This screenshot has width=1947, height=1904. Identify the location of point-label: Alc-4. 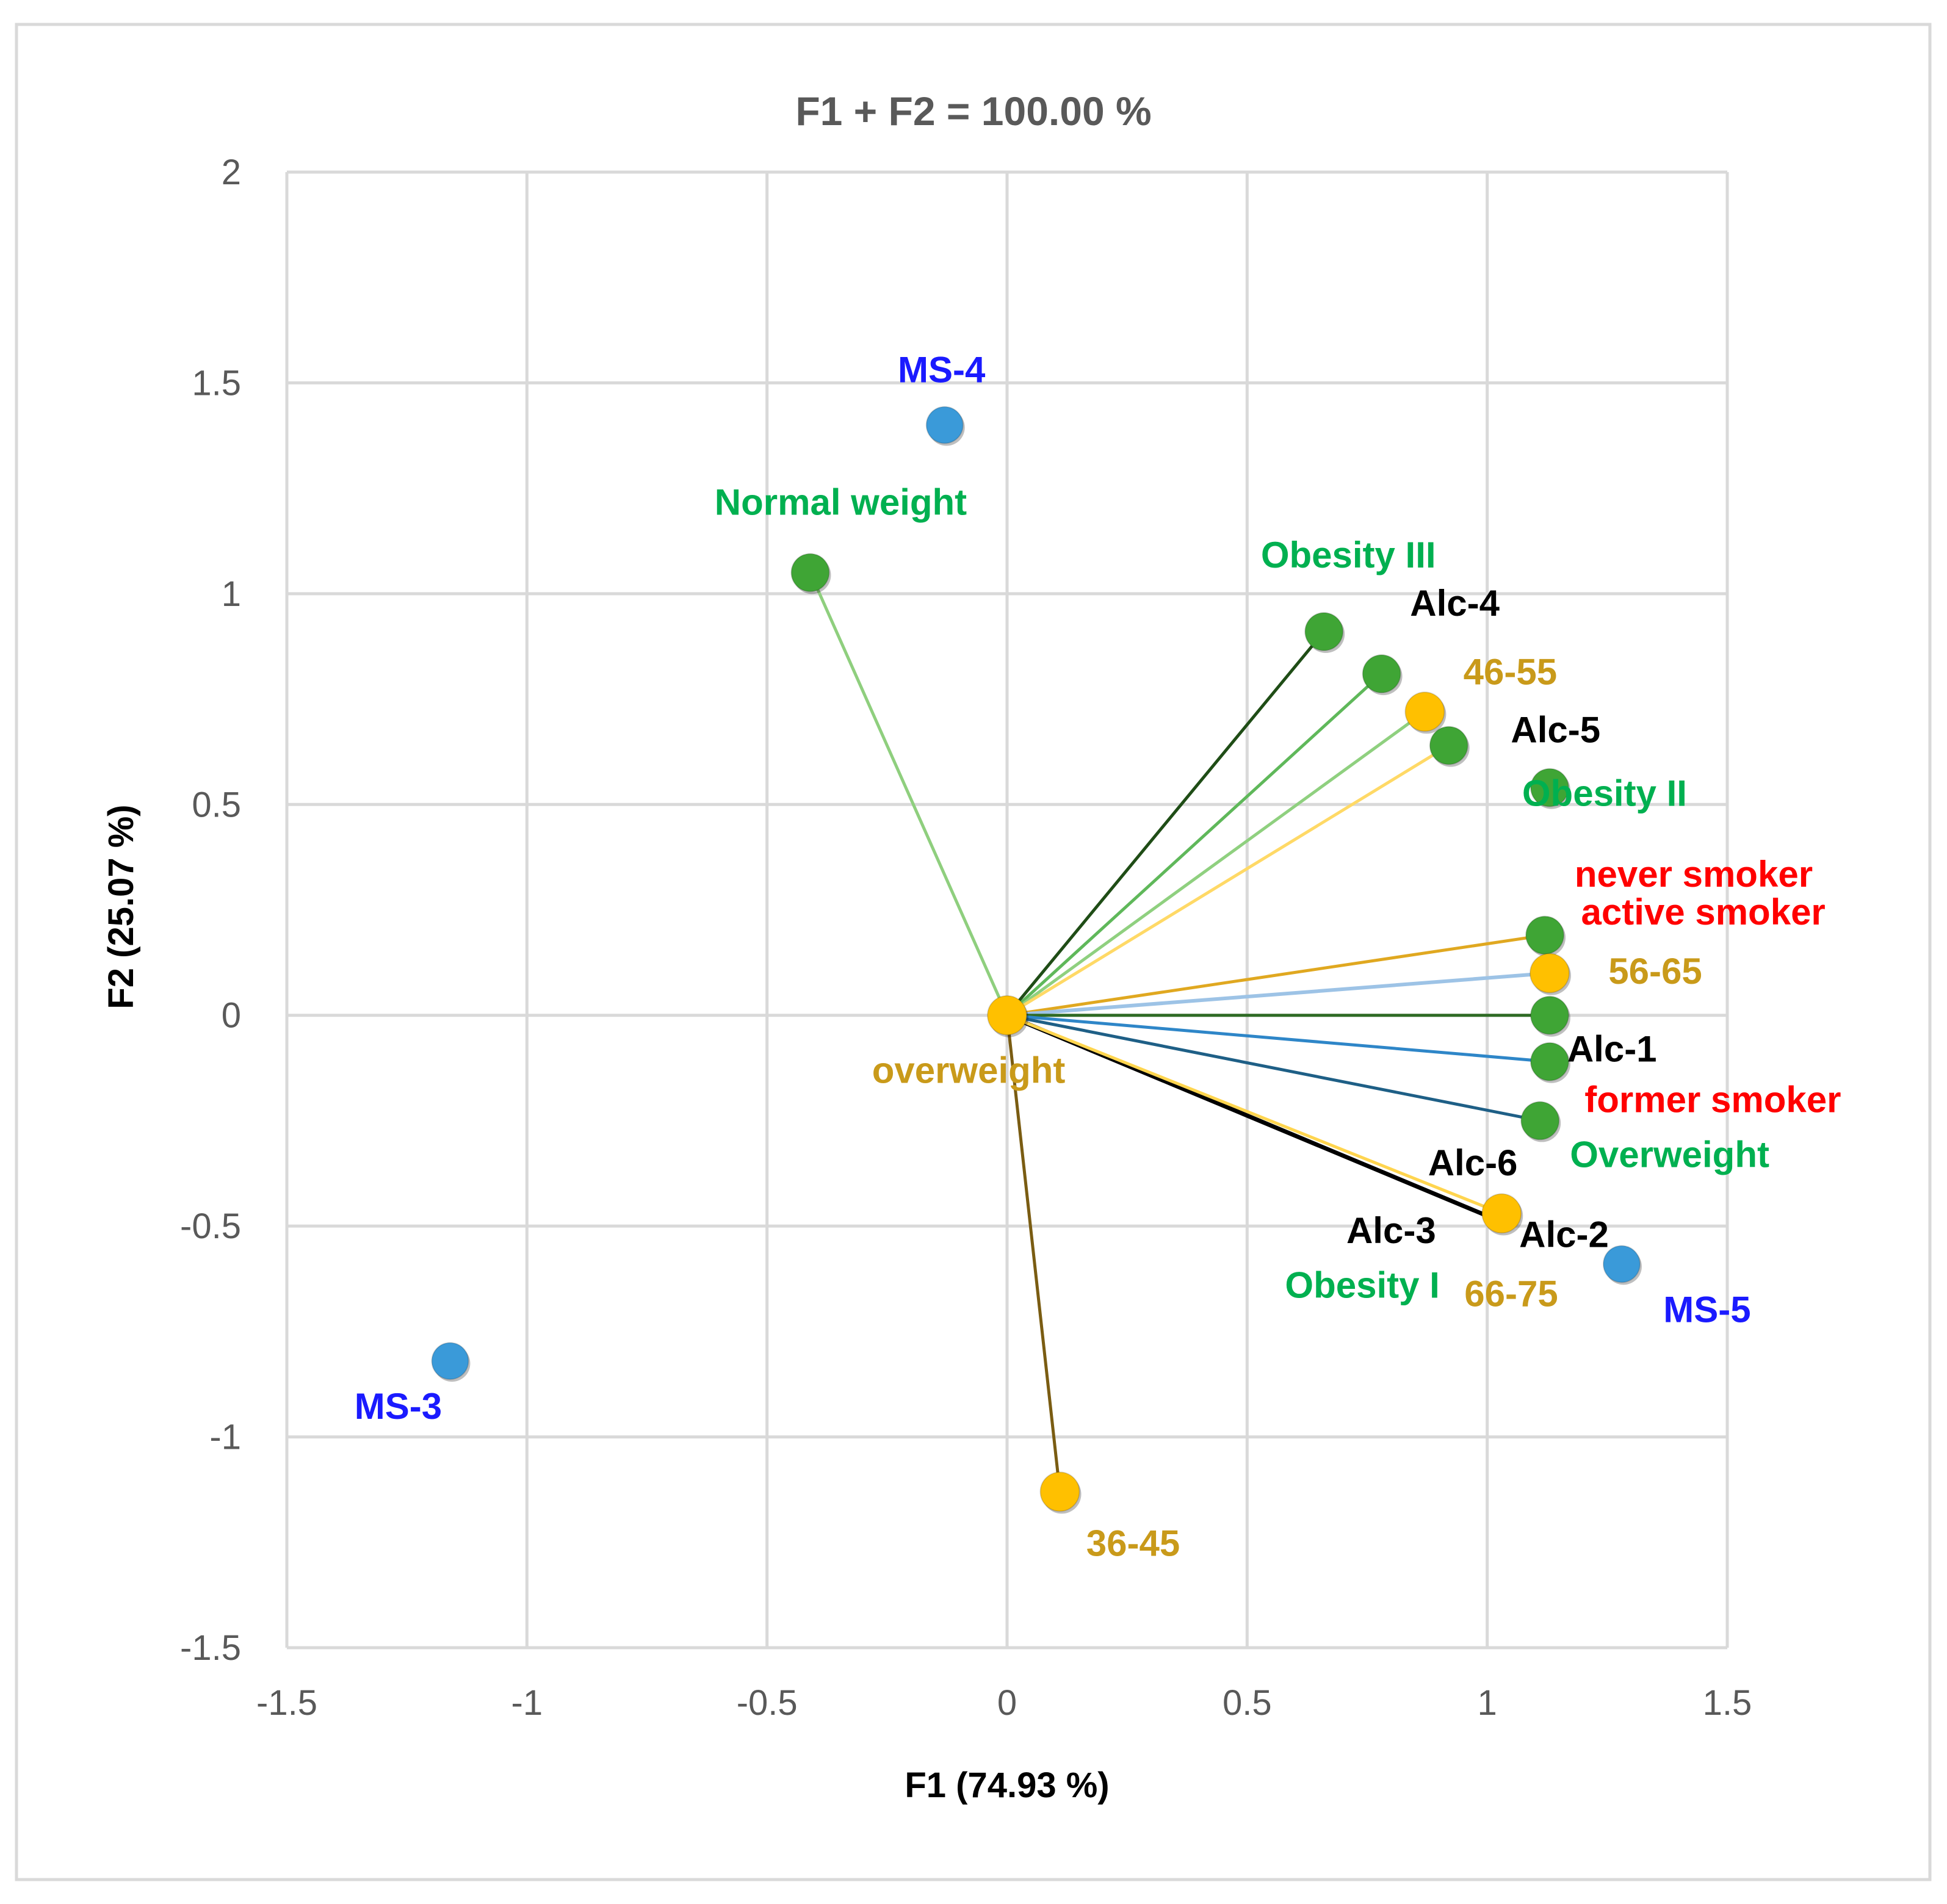
(1455, 604).